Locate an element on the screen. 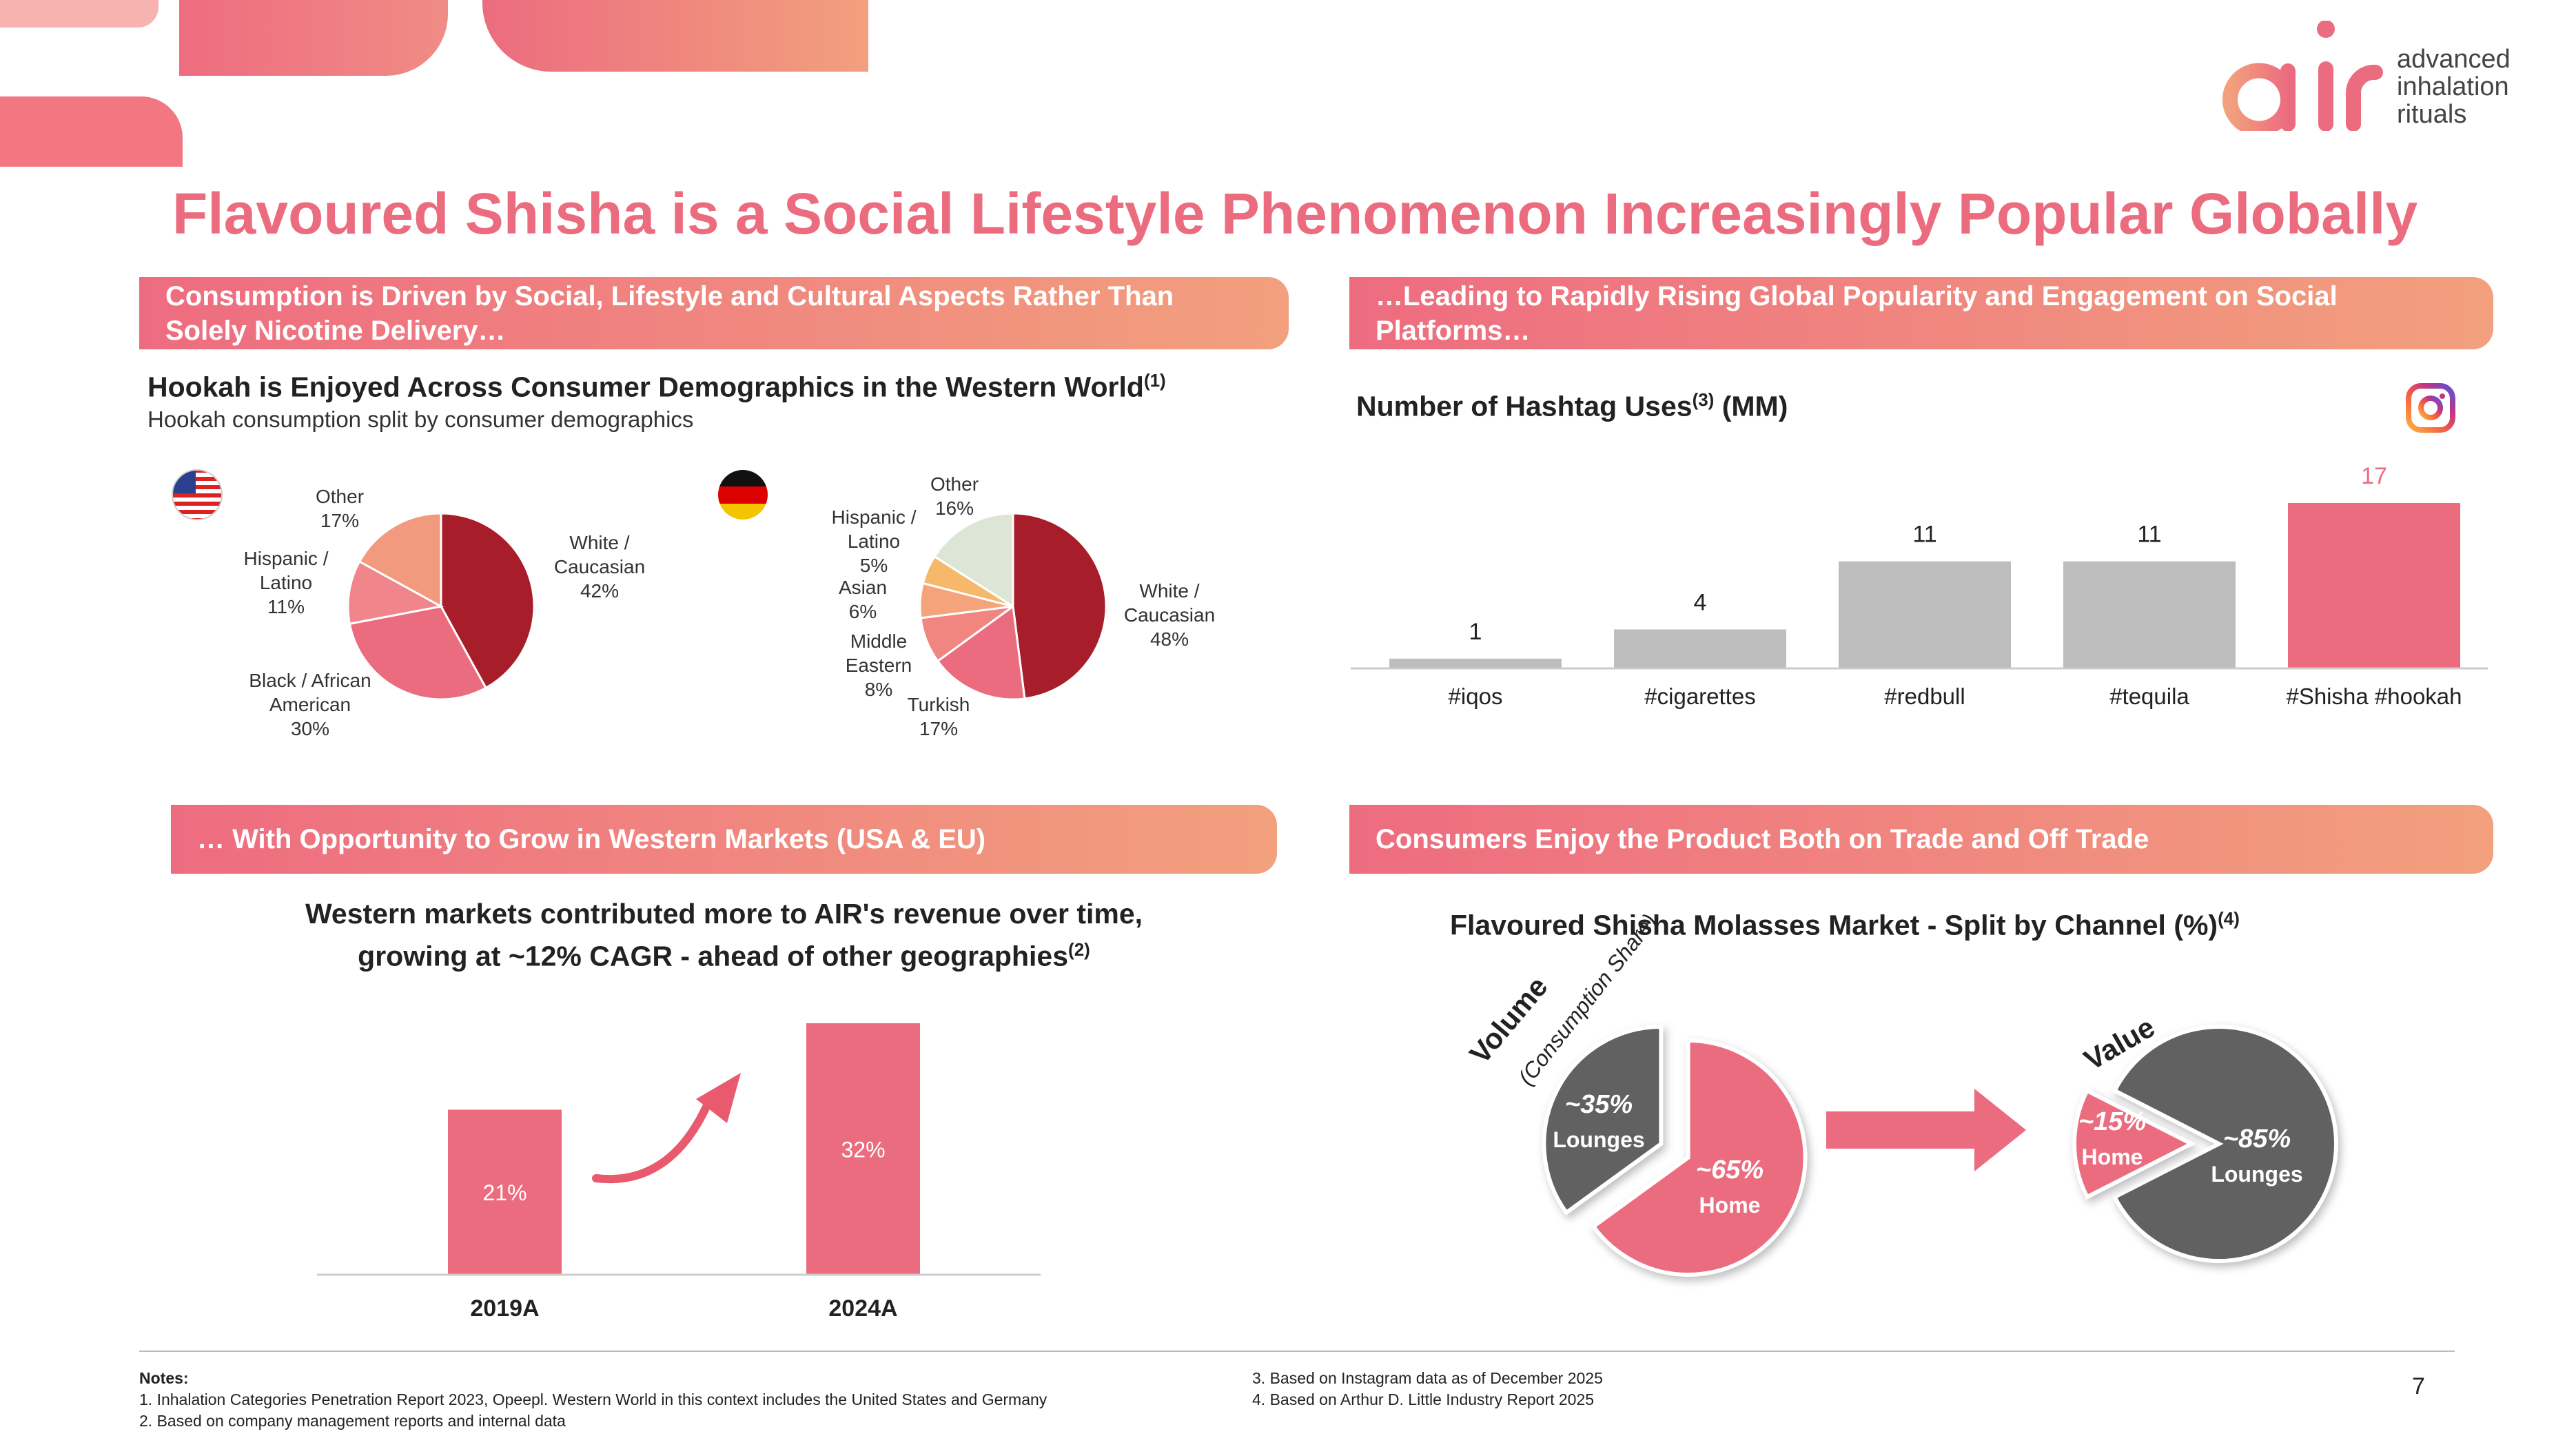 The width and height of the screenshot is (2576, 1447). bar-value-label: 32% is located at coordinates (863, 1150).